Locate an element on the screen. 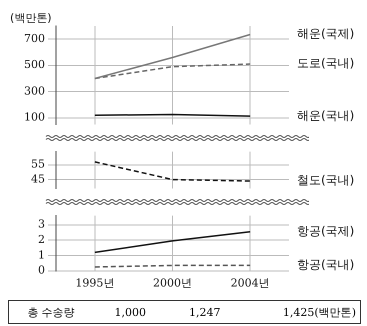  x-tick-label: 1995년 is located at coordinates (94, 283).